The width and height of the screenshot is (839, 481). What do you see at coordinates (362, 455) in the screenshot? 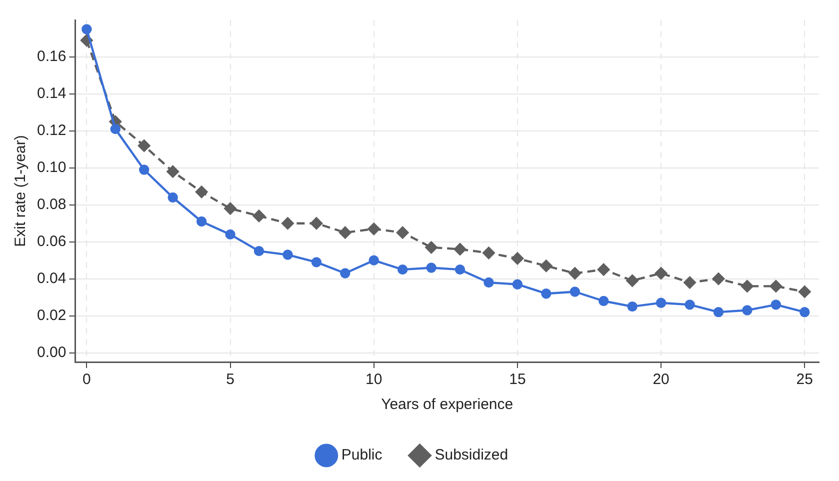
I see `legend-label: Public` at bounding box center [362, 455].